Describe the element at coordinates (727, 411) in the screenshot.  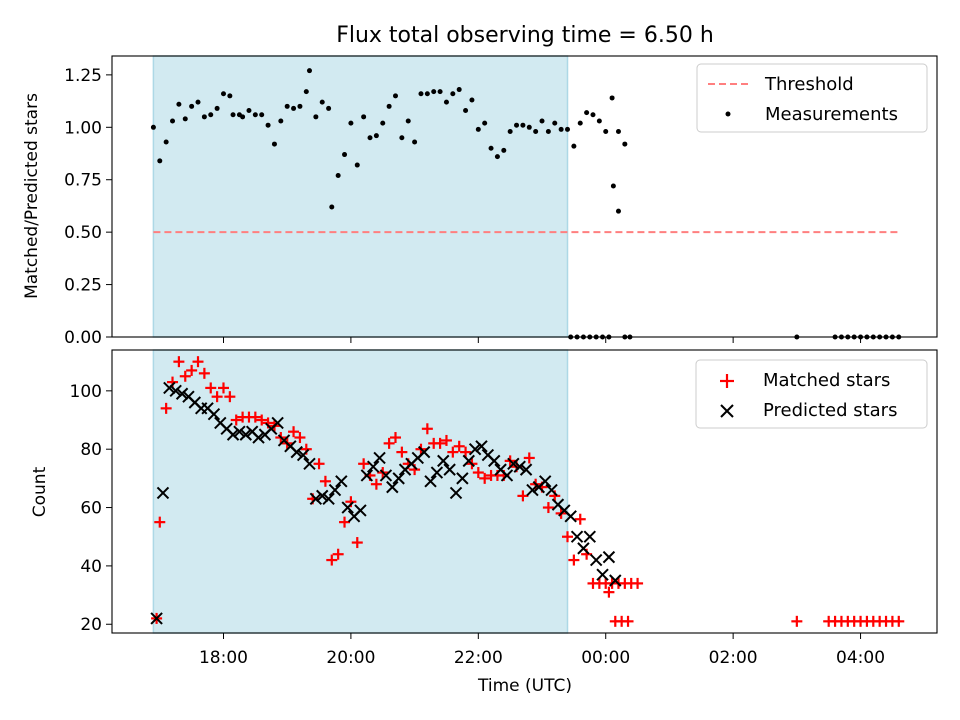
I see `legend-predicted-swatch` at that location.